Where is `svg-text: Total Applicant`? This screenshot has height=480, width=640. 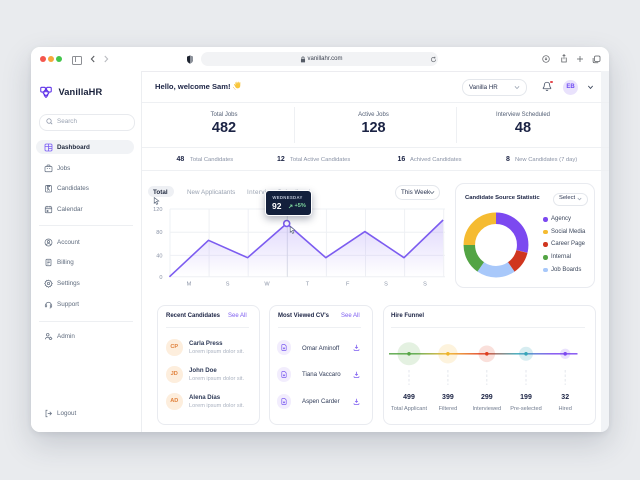 svg-text: Total Applicant is located at coordinates (408, 409).